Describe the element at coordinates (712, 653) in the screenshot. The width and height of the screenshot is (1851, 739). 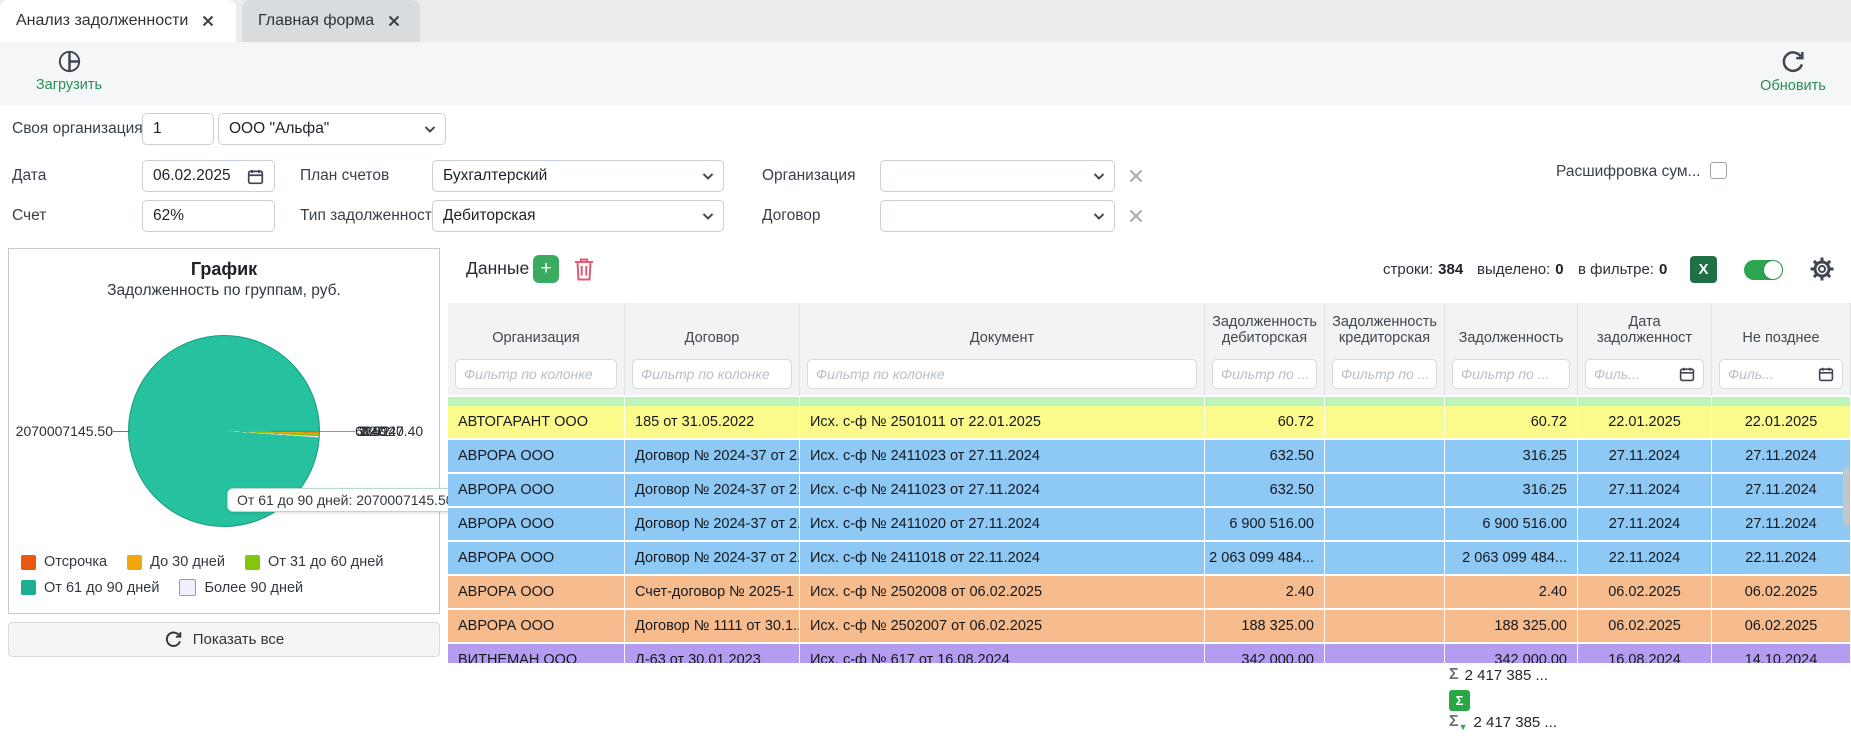
I see `table-cell: Д-63 от 30.01.2023` at that location.